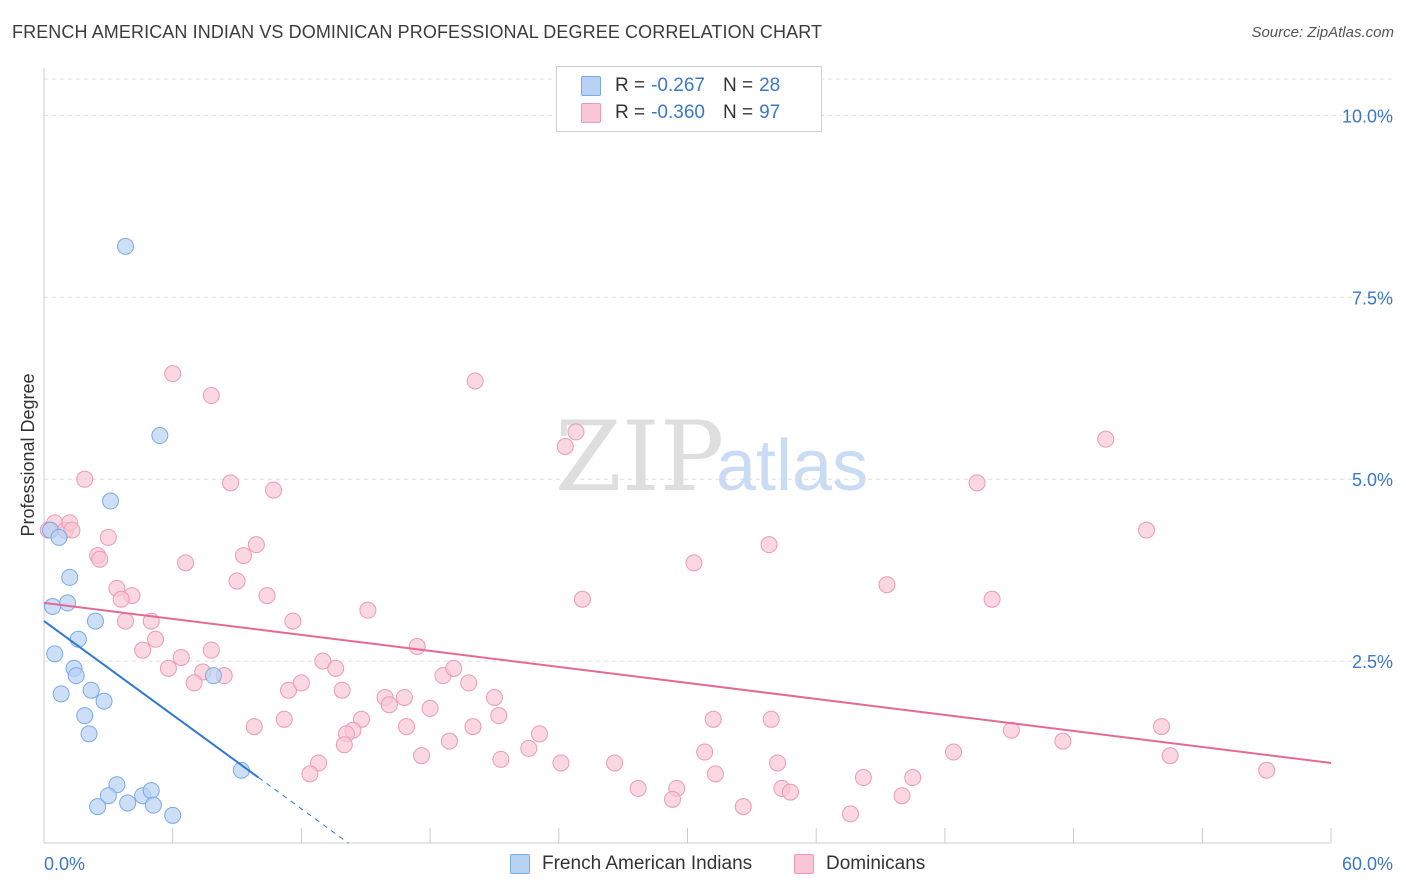  I want to click on x-tick-label-min: 0.0%, so click(64, 864).